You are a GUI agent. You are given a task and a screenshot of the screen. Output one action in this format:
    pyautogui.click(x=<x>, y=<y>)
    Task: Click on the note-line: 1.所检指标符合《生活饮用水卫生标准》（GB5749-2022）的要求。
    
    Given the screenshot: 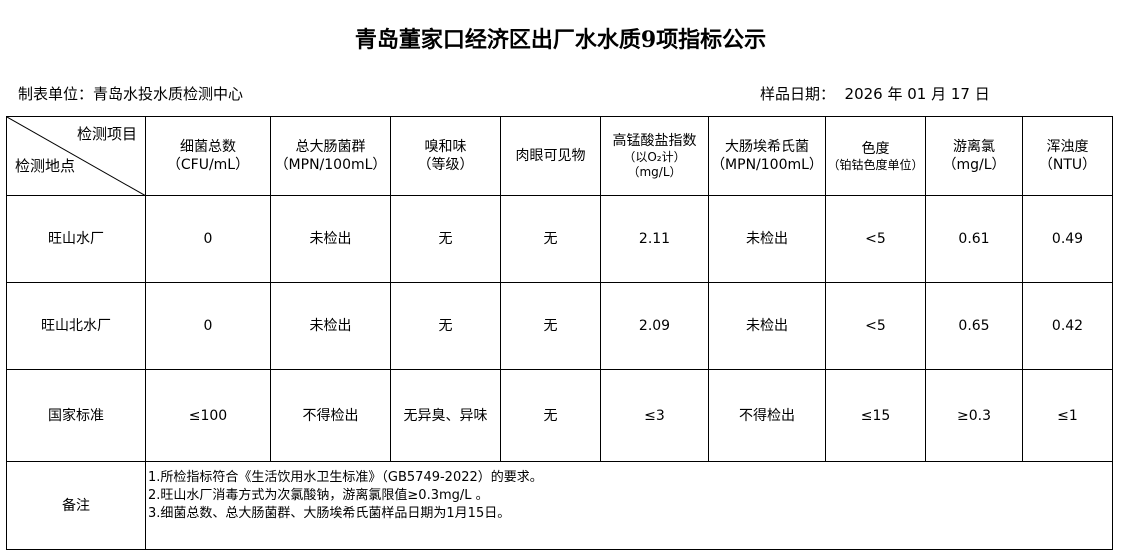 What is the action you would take?
    pyautogui.click(x=345, y=477)
    